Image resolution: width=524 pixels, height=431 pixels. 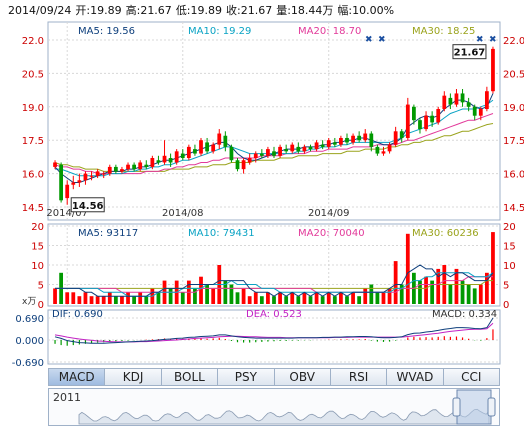 What do you see at coordinates (108, 233) in the screenshot?
I see `vol-ma5-legend: MA5: 93117` at bounding box center [108, 233].